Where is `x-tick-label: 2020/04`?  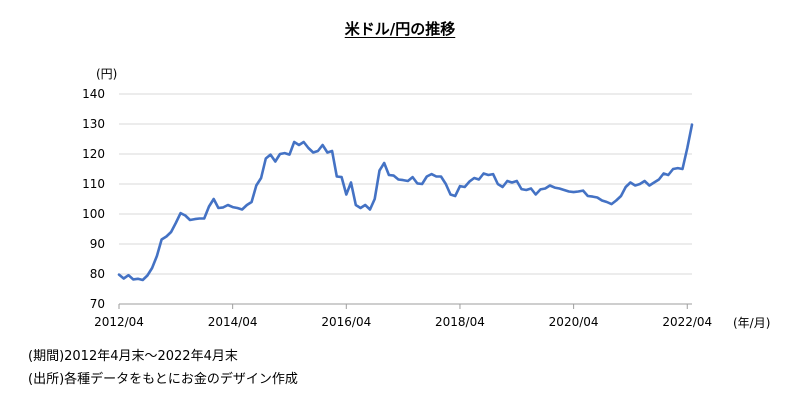 x-tick-label: 2020/04 is located at coordinates (574, 322).